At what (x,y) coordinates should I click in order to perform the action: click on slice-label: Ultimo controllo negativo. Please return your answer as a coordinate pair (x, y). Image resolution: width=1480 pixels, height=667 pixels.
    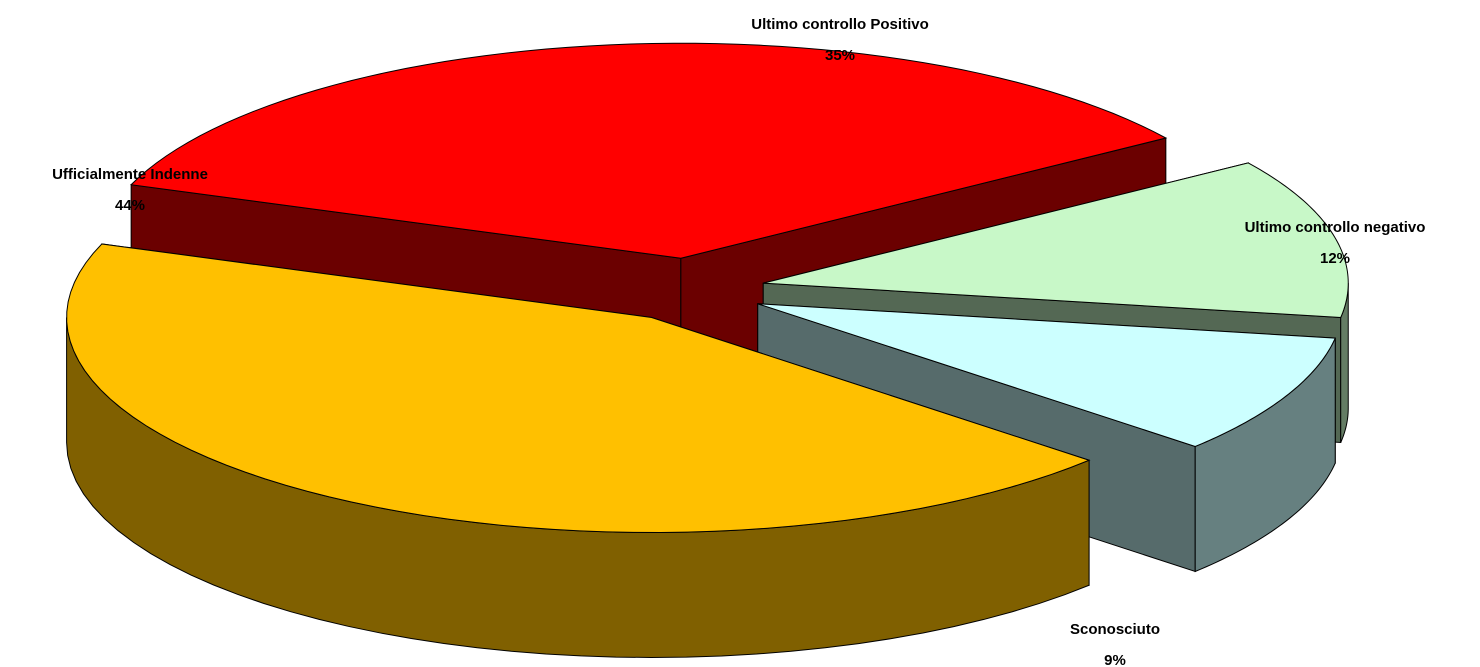
    Looking at the image, I should click on (1335, 227).